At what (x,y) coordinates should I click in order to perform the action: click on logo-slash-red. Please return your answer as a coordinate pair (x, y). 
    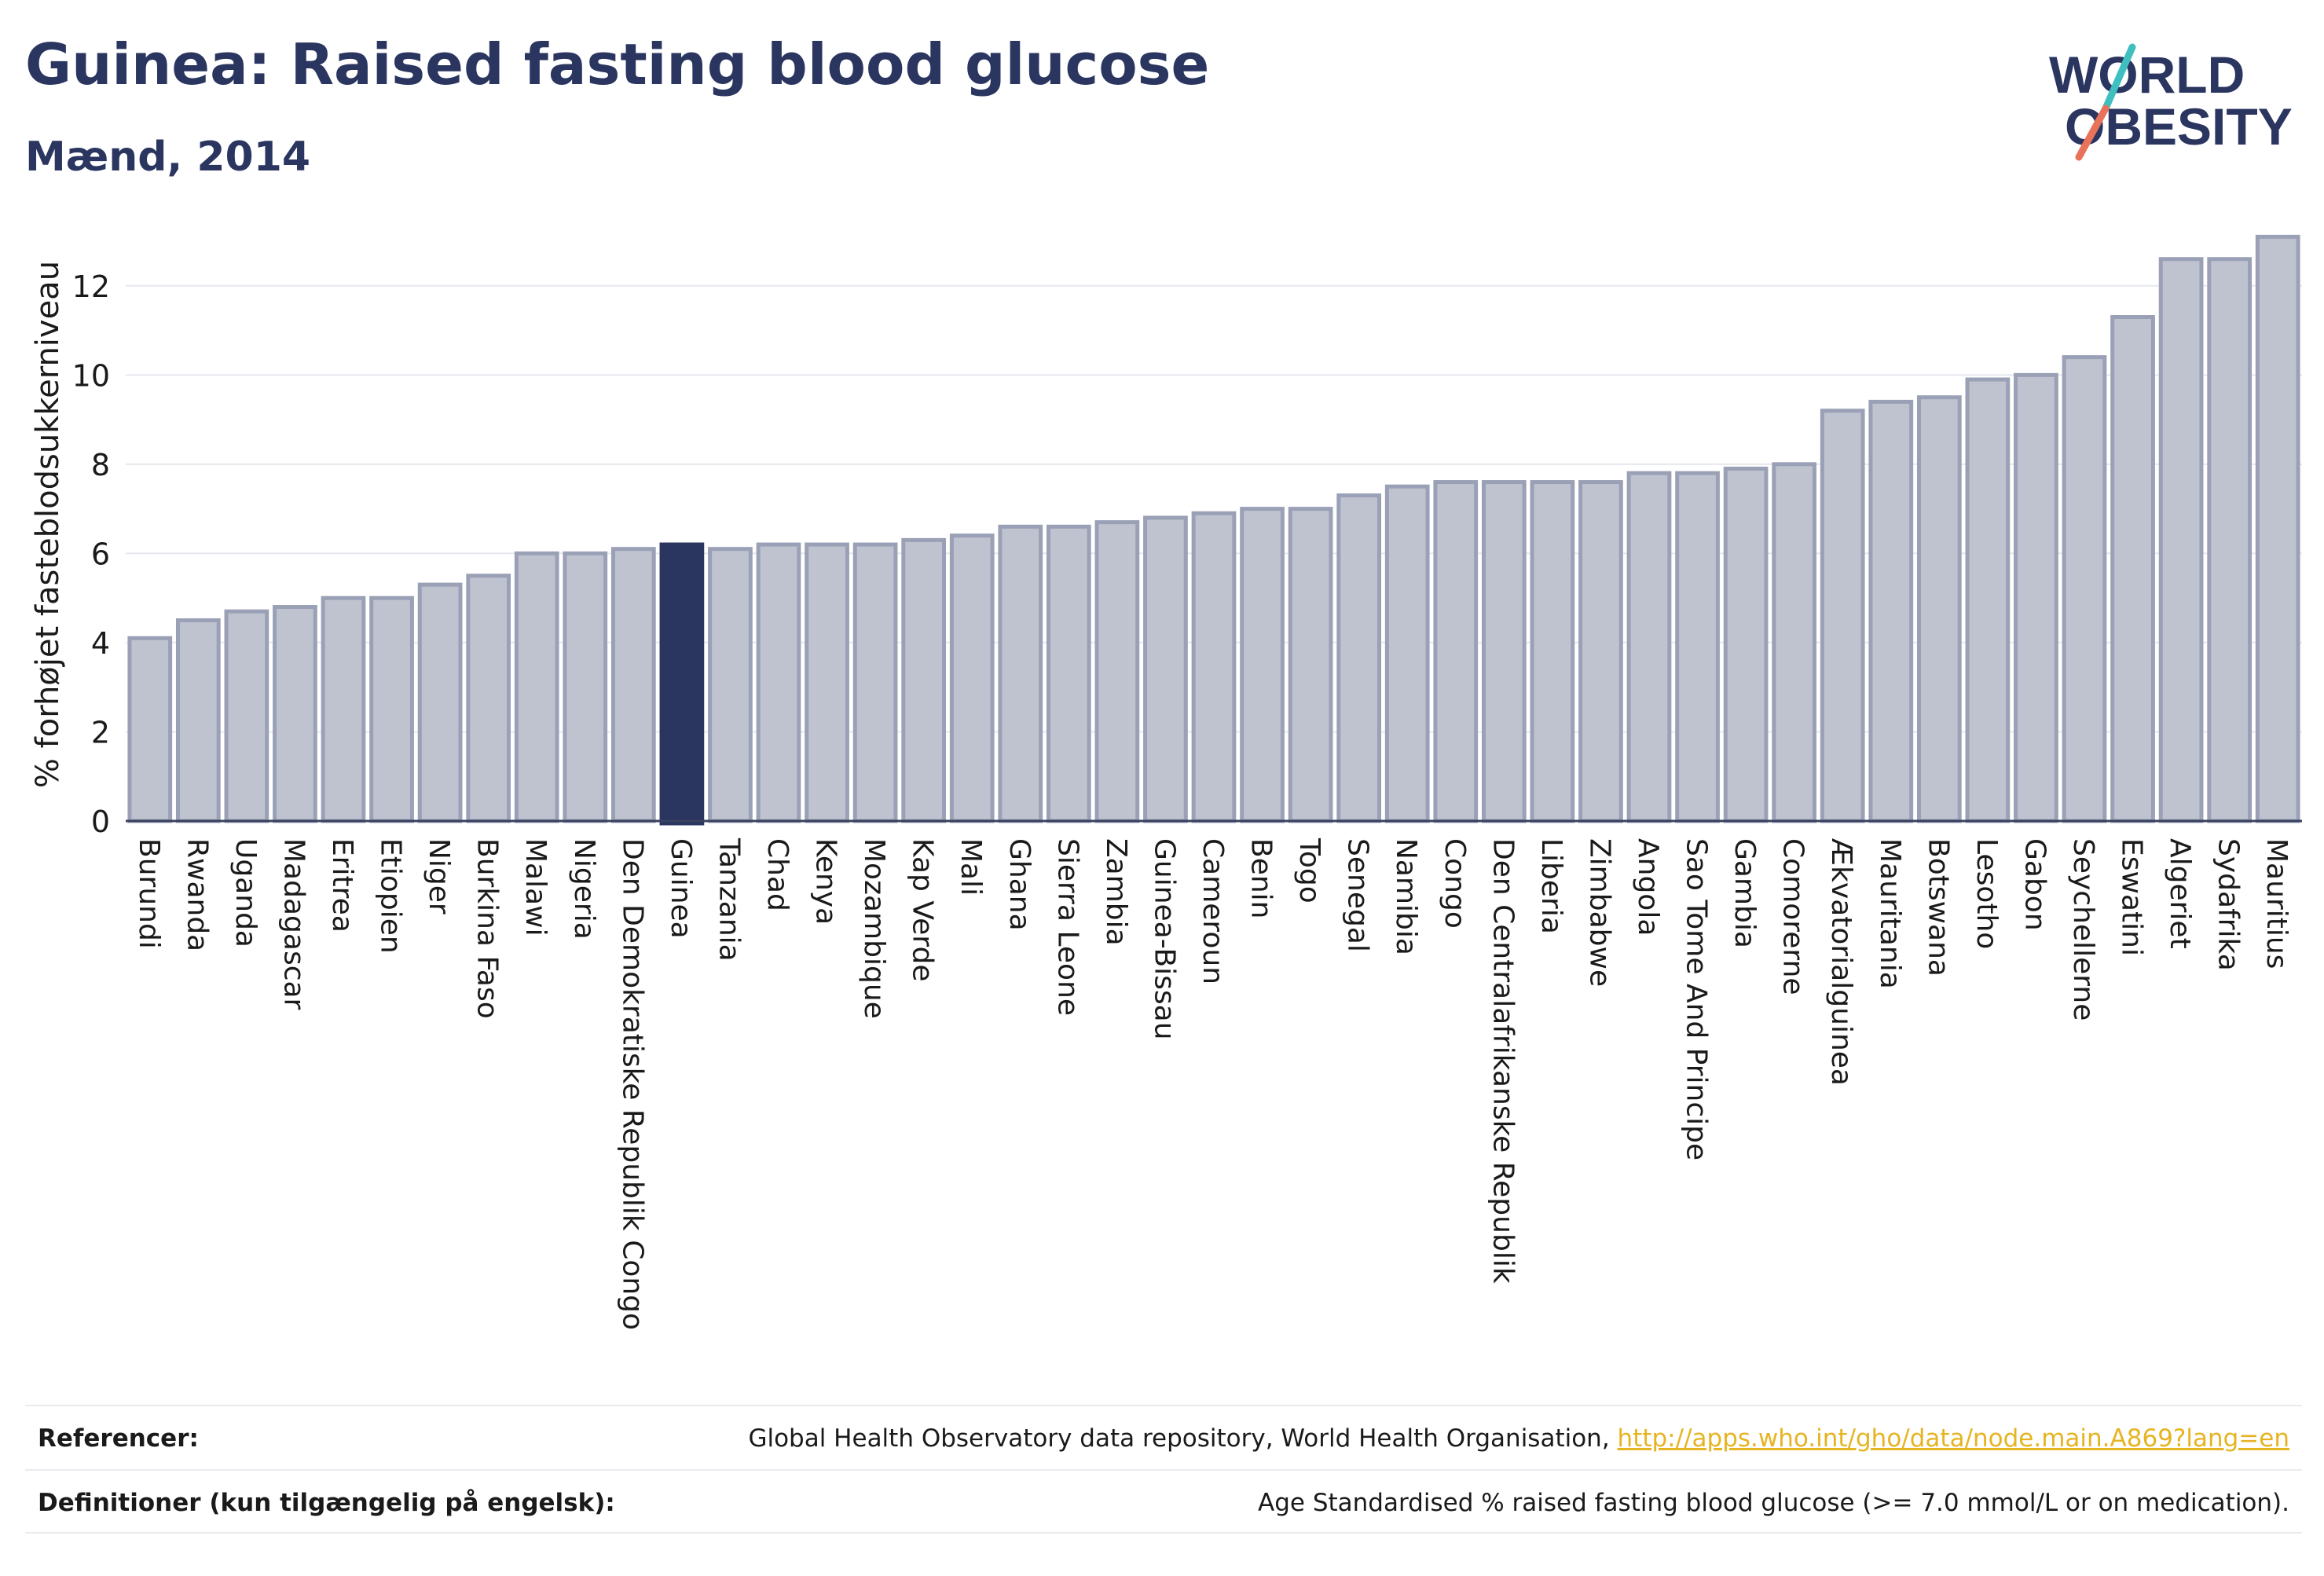
    Looking at the image, I should click on (2092, 132).